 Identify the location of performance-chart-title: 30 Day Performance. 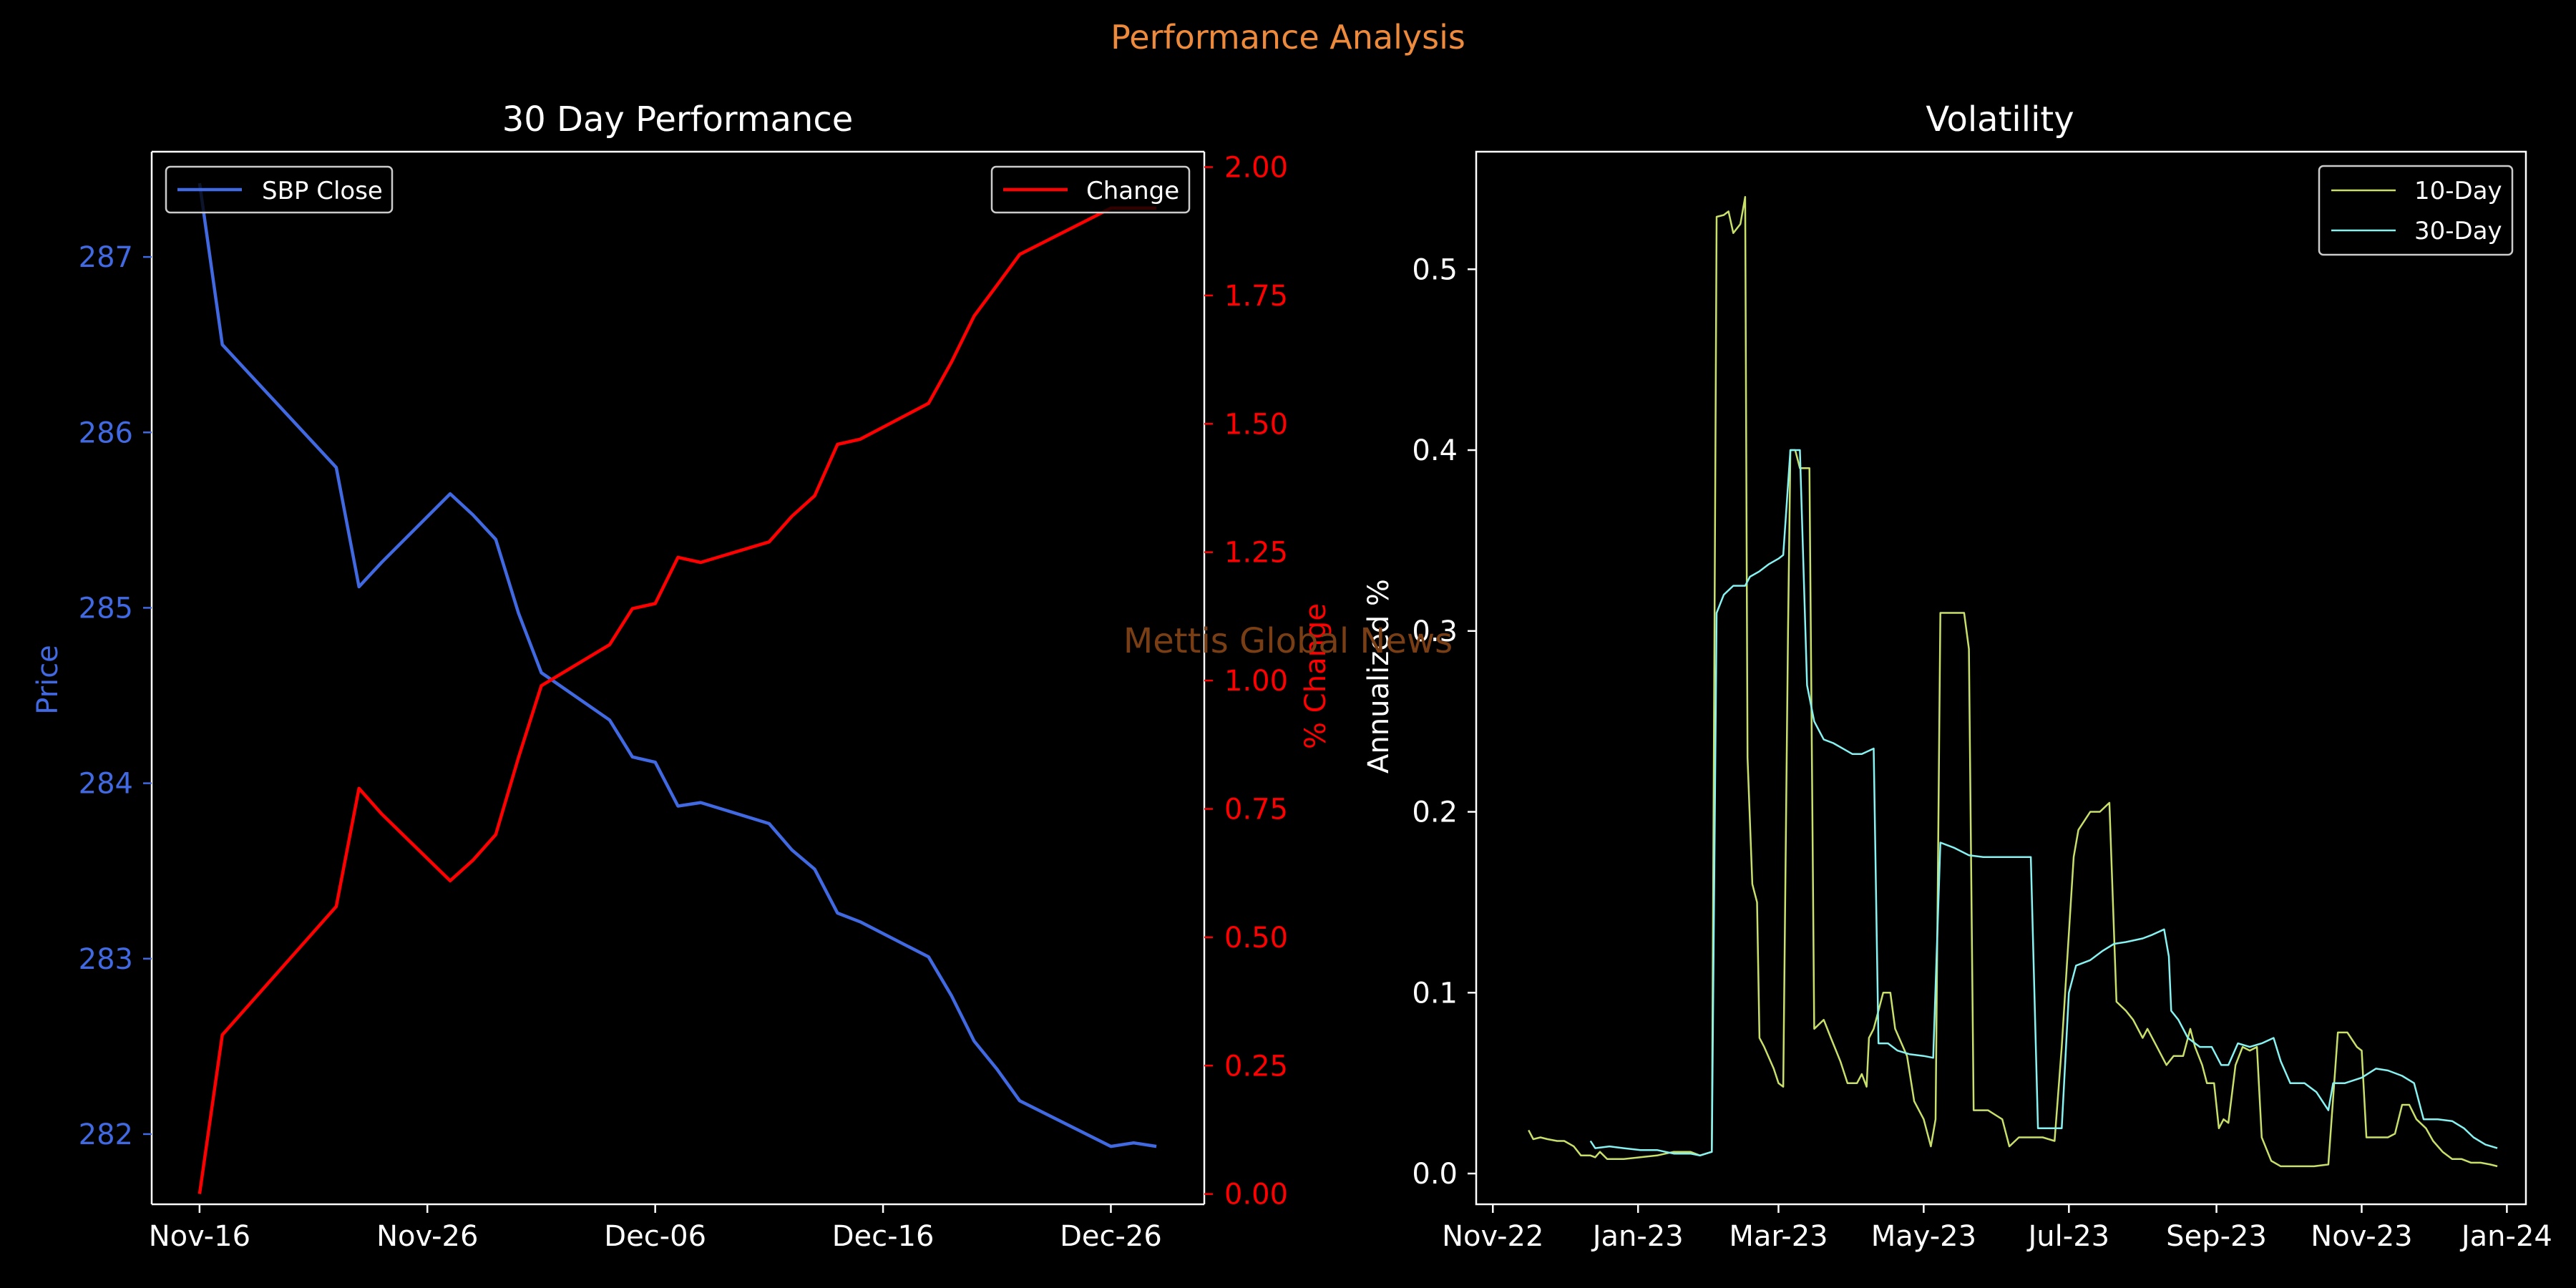
(678, 119).